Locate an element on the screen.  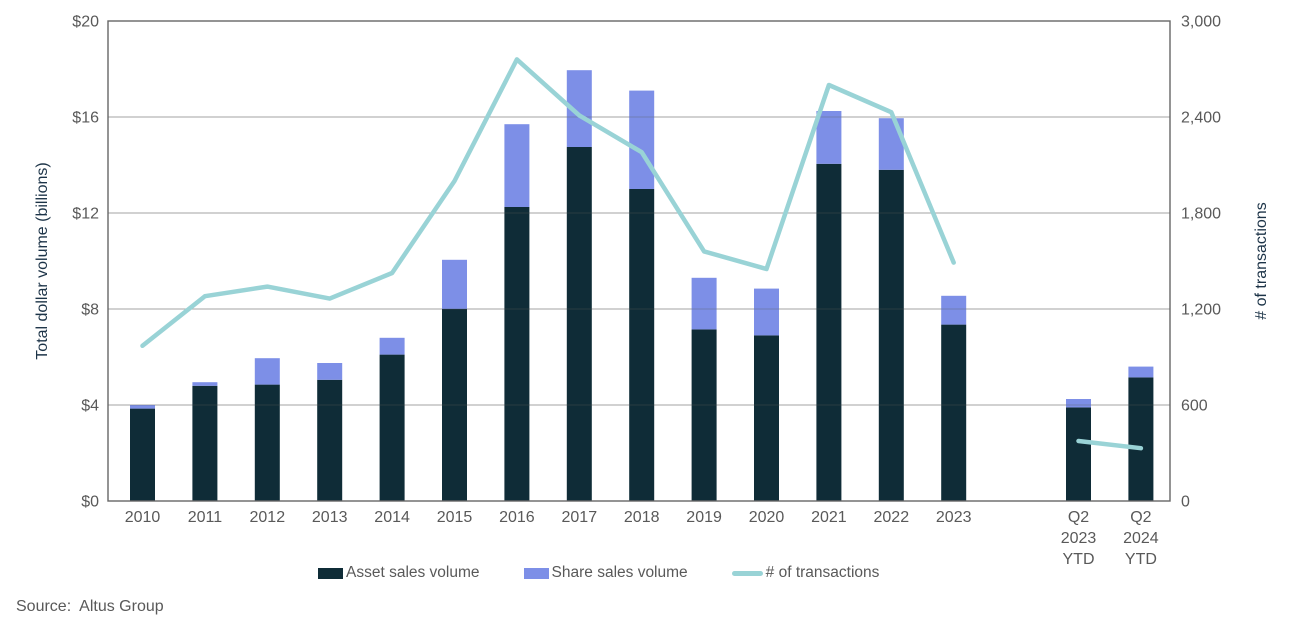
x-axis-tick-2020: 2020 is located at coordinates (767, 517).